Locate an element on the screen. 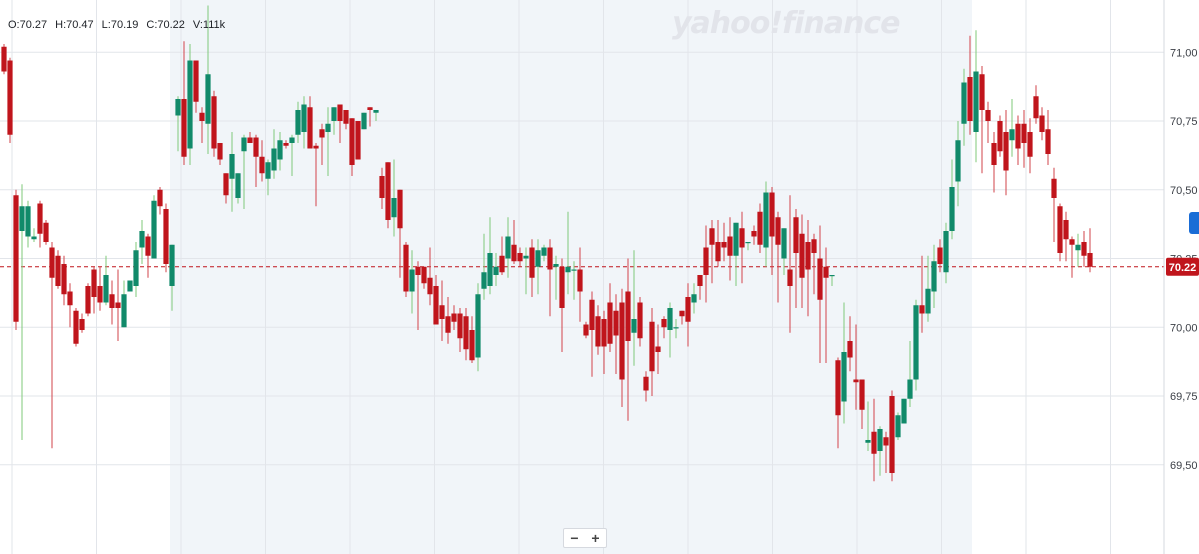 This screenshot has width=1199, height=554. zoom-in-button: + is located at coordinates (595, 538).